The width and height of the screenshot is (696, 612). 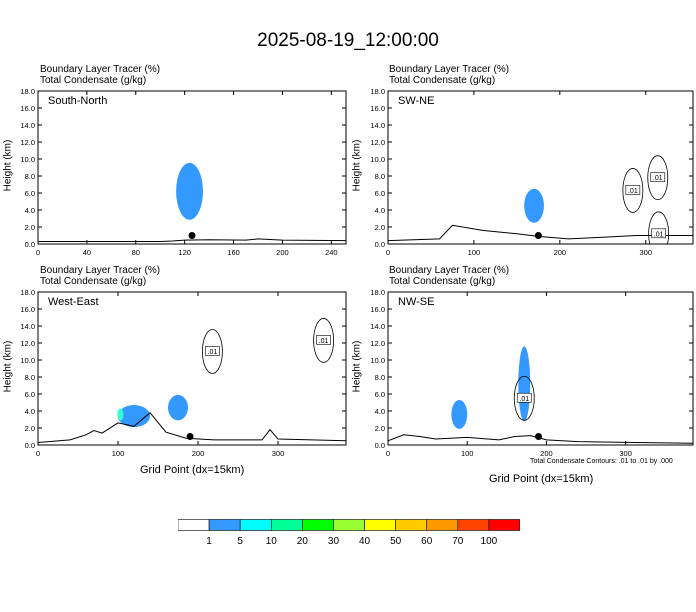 What do you see at coordinates (87, 252) in the screenshot?
I see `x-tick-label: 40` at bounding box center [87, 252].